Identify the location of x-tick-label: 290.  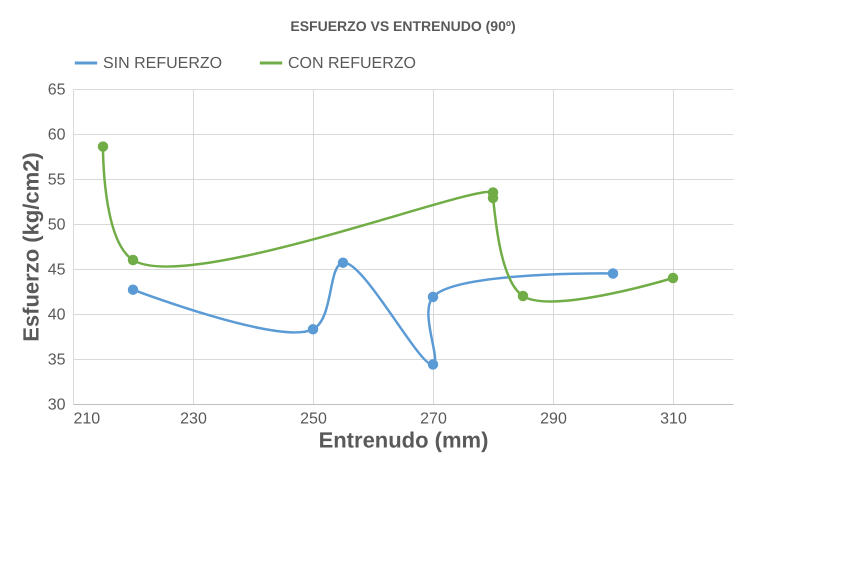
(553, 419).